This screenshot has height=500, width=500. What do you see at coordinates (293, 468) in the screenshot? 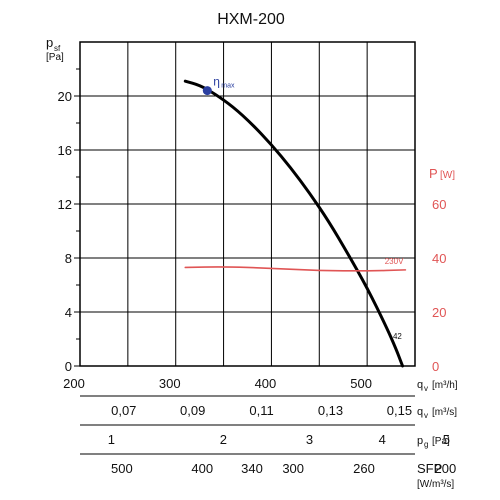
I see `scale-sfp-tick-label: 300` at bounding box center [293, 468].